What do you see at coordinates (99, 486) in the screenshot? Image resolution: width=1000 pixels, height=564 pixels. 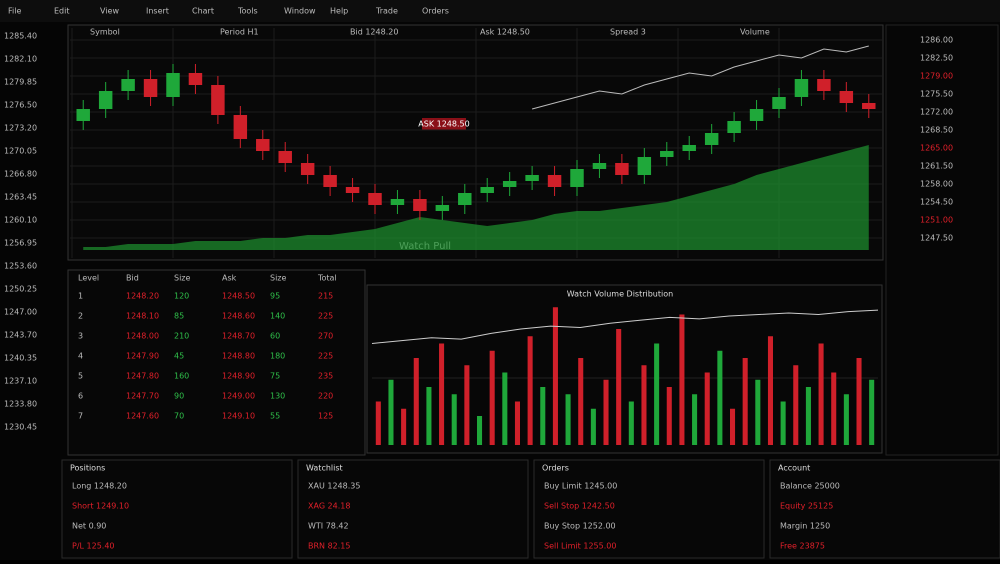 I see `panel-row: Long 1248.20` at bounding box center [99, 486].